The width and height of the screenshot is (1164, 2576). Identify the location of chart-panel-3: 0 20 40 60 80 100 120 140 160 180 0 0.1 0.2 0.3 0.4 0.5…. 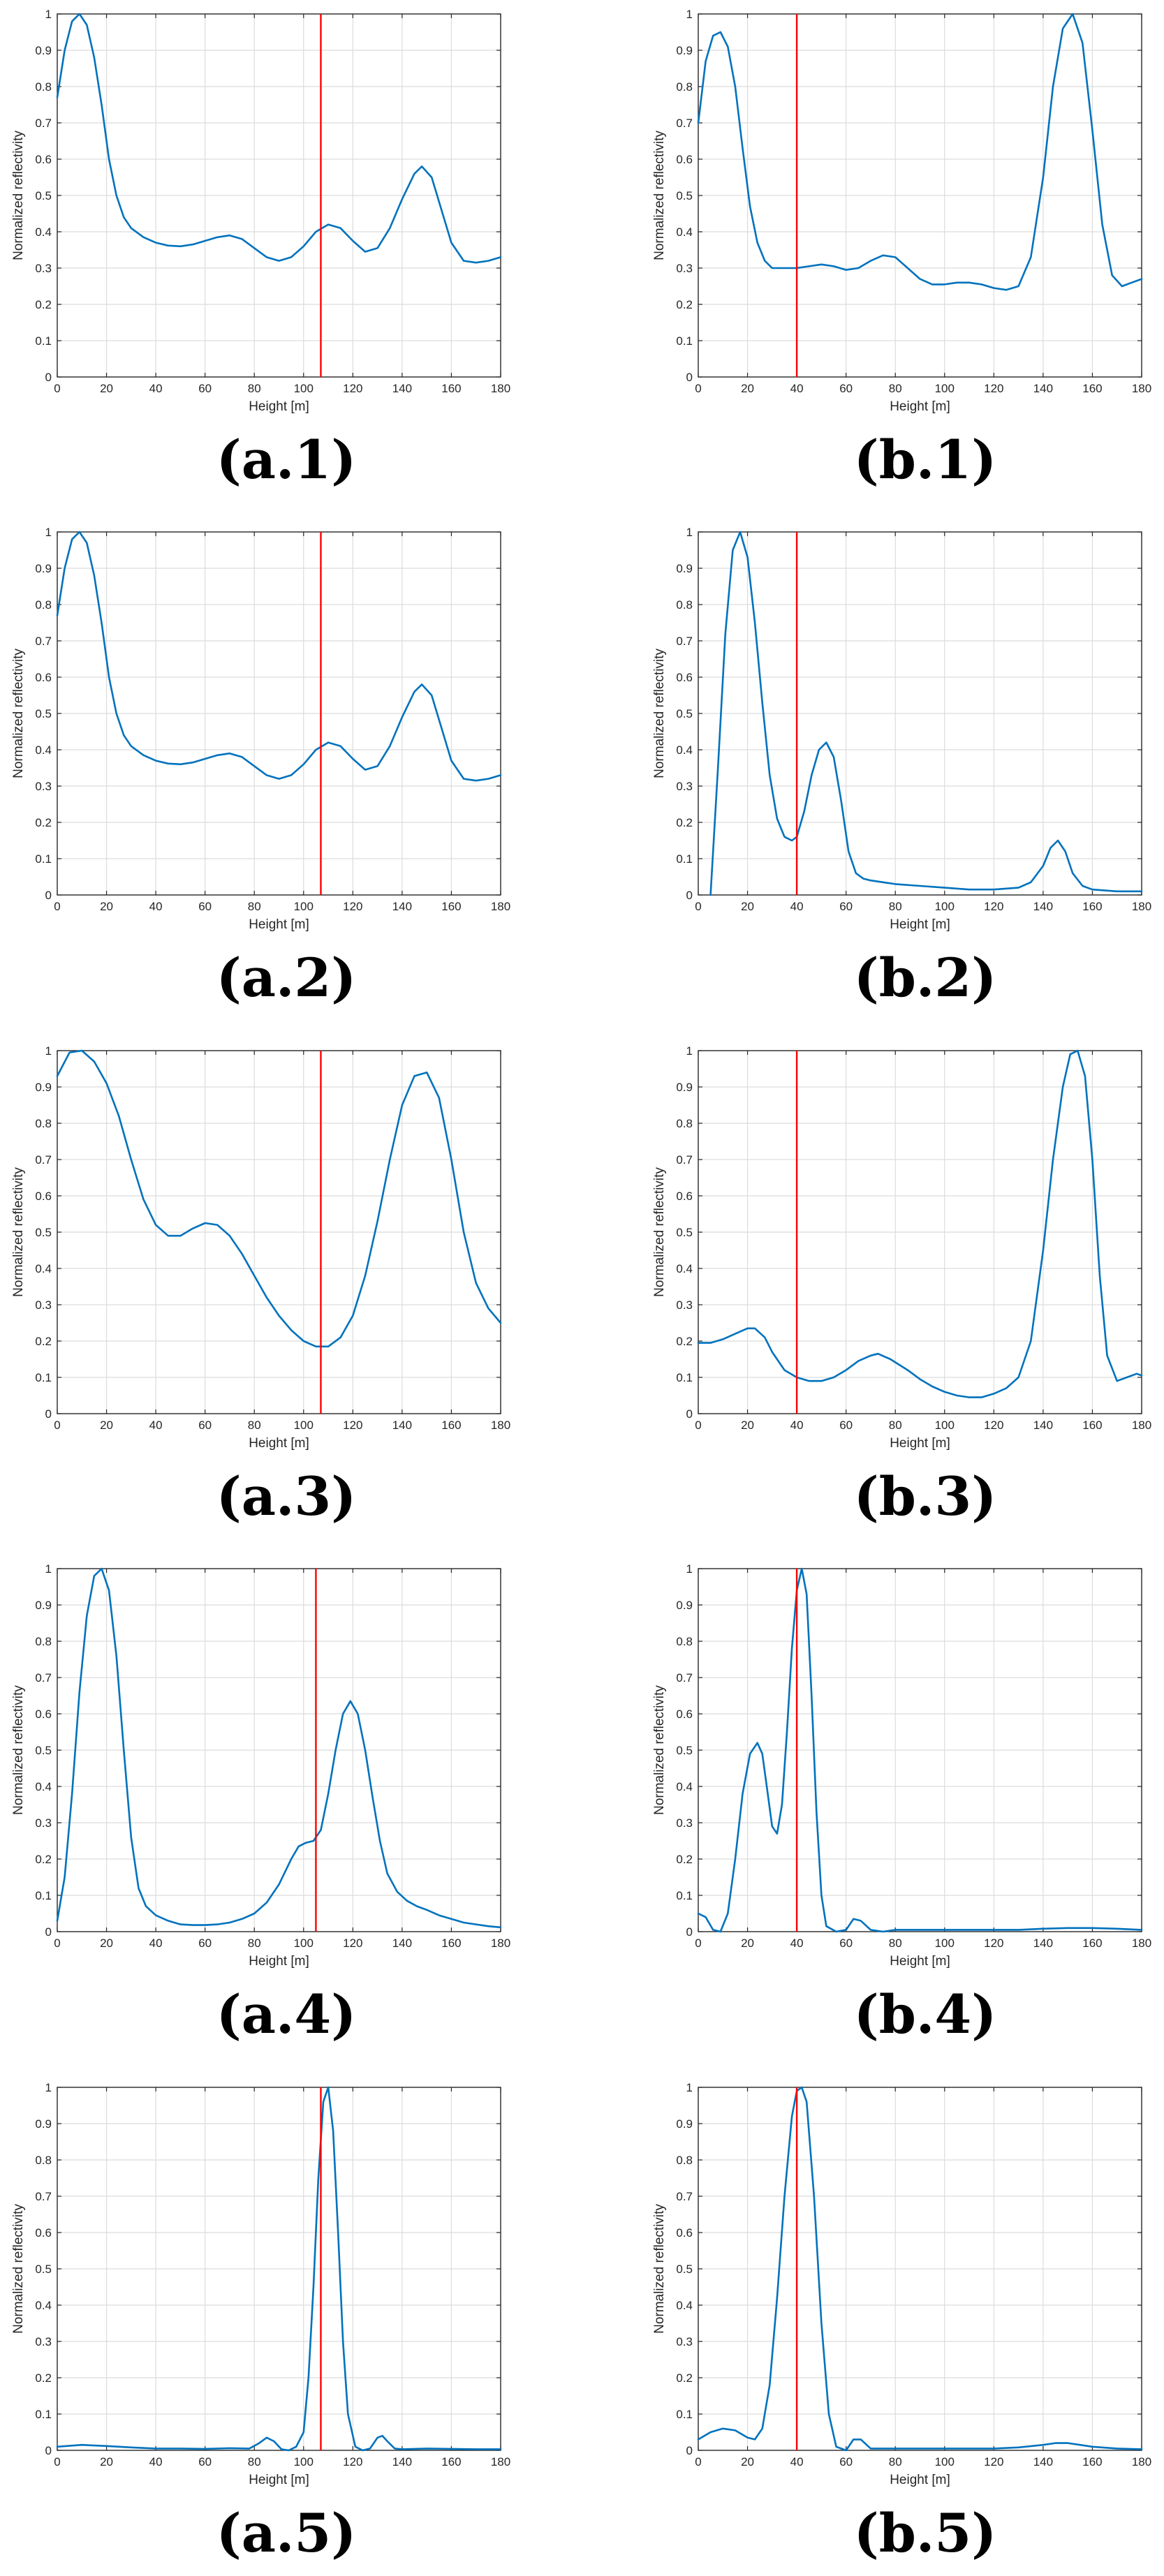
(260, 767).